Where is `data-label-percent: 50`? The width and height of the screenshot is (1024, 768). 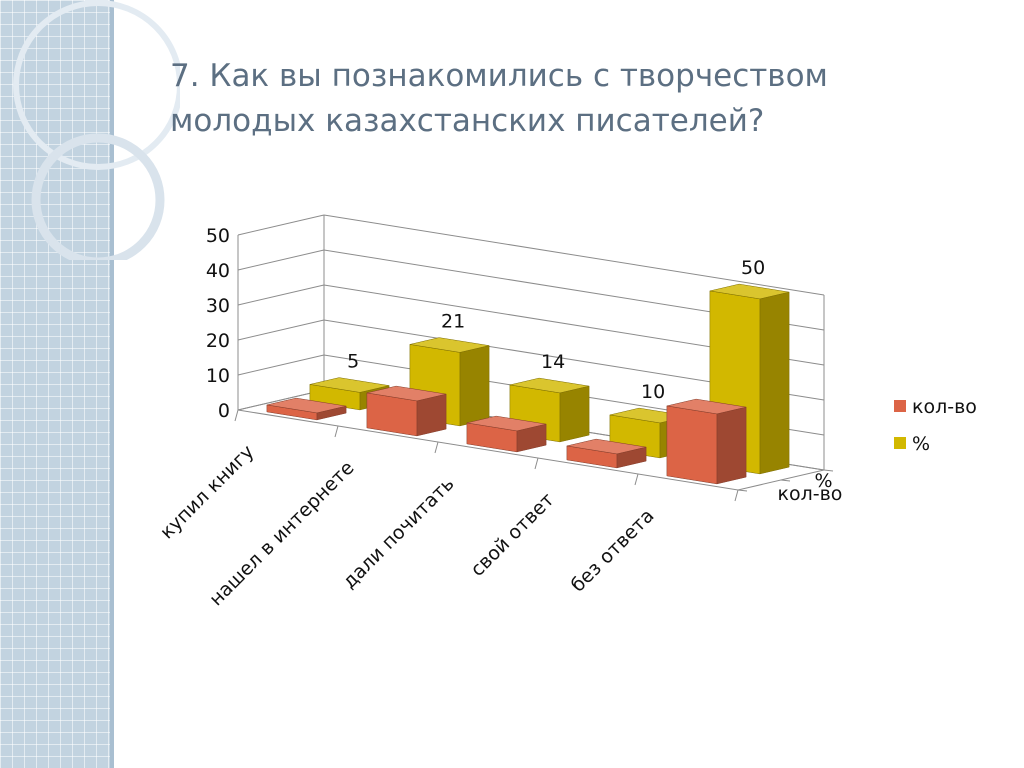 data-label-percent: 50 is located at coordinates (753, 268).